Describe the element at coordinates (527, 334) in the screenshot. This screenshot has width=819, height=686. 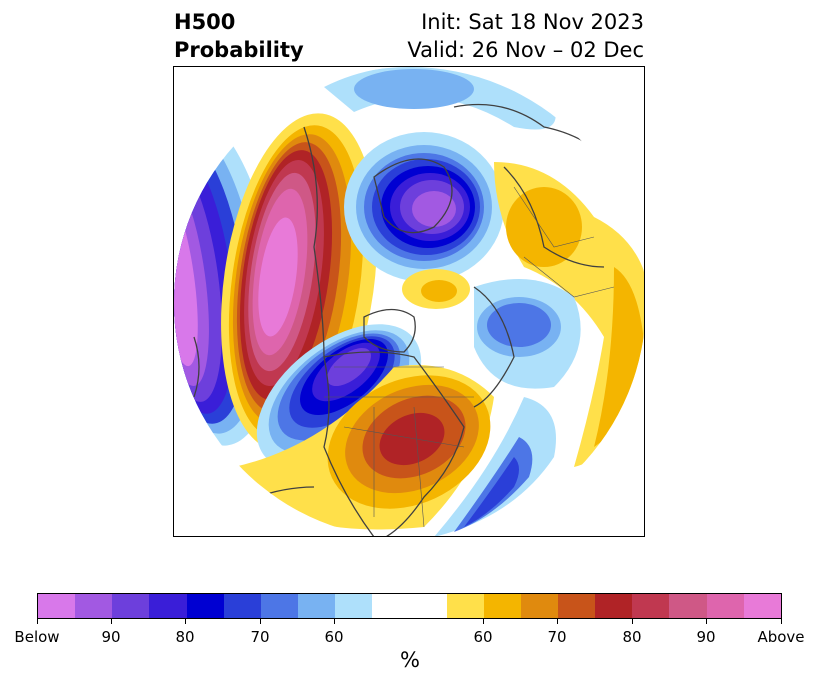
I see `anomaly-siberia-trough` at that location.